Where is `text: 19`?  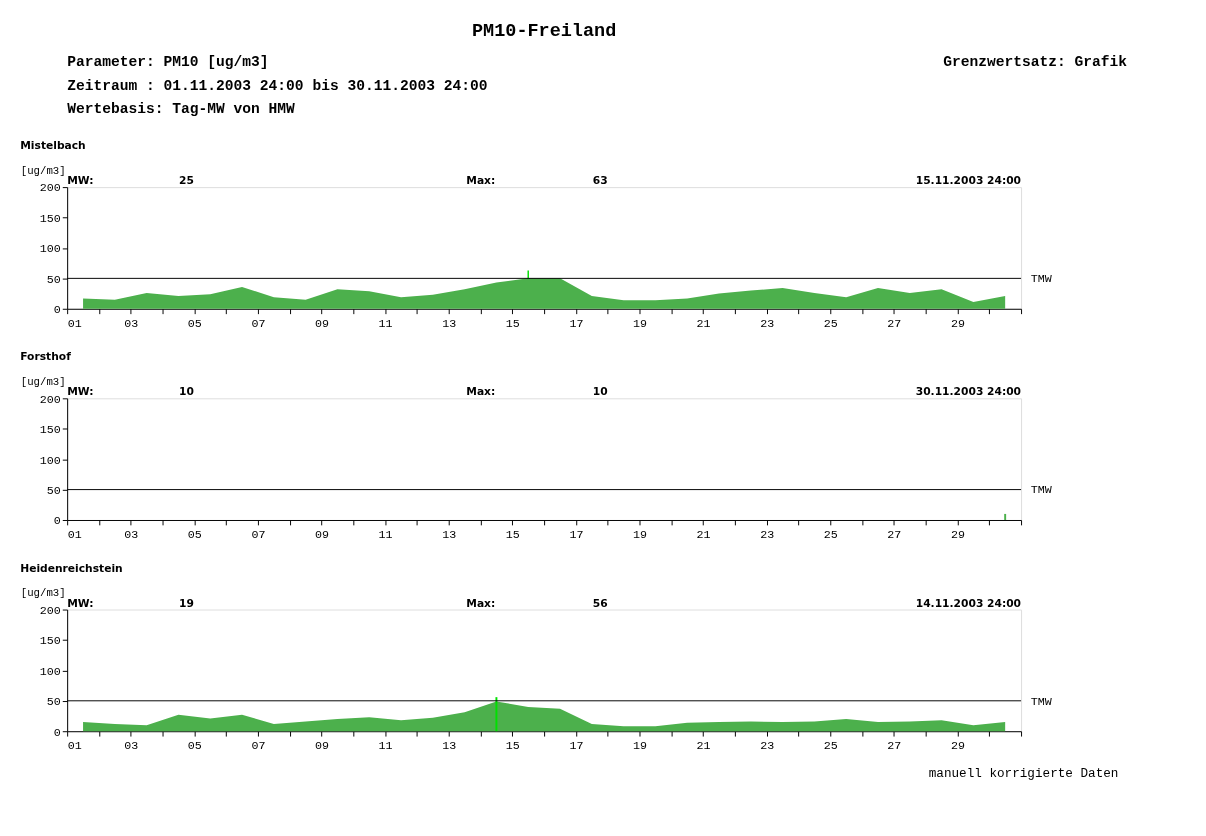 text: 19 is located at coordinates (186, 603).